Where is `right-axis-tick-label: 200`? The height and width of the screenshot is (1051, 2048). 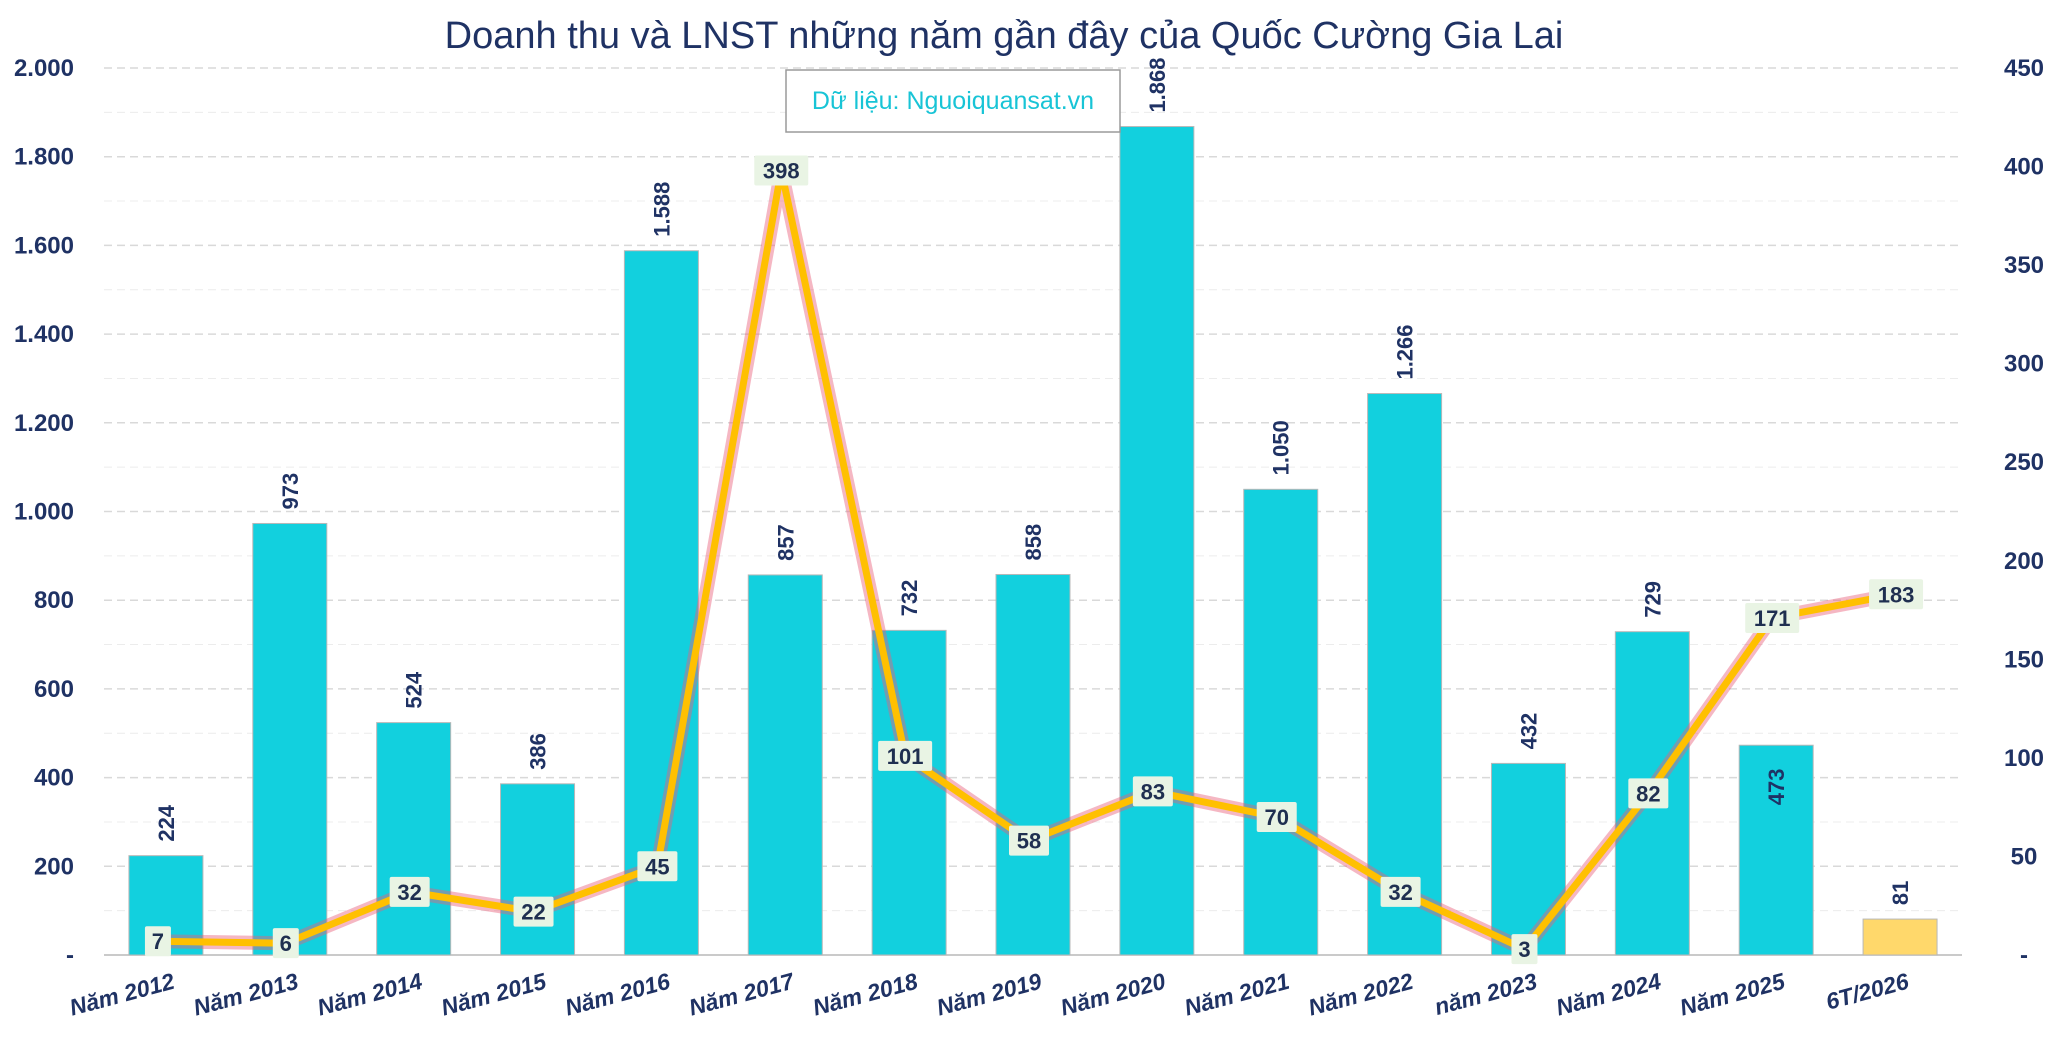
right-axis-tick-label: 200 is located at coordinates (2024, 561).